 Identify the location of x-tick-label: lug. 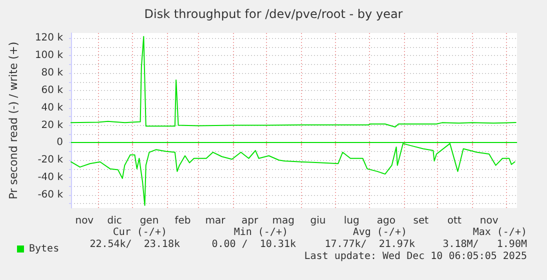
(352, 221).